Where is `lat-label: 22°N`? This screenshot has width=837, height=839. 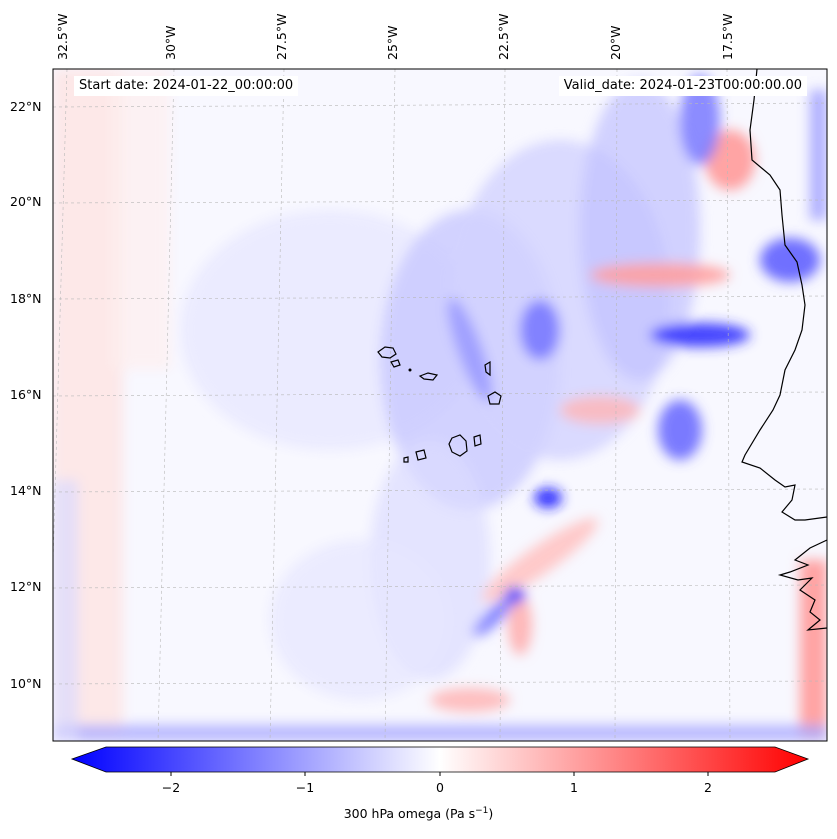
lat-label: 22°N is located at coordinates (26, 106).